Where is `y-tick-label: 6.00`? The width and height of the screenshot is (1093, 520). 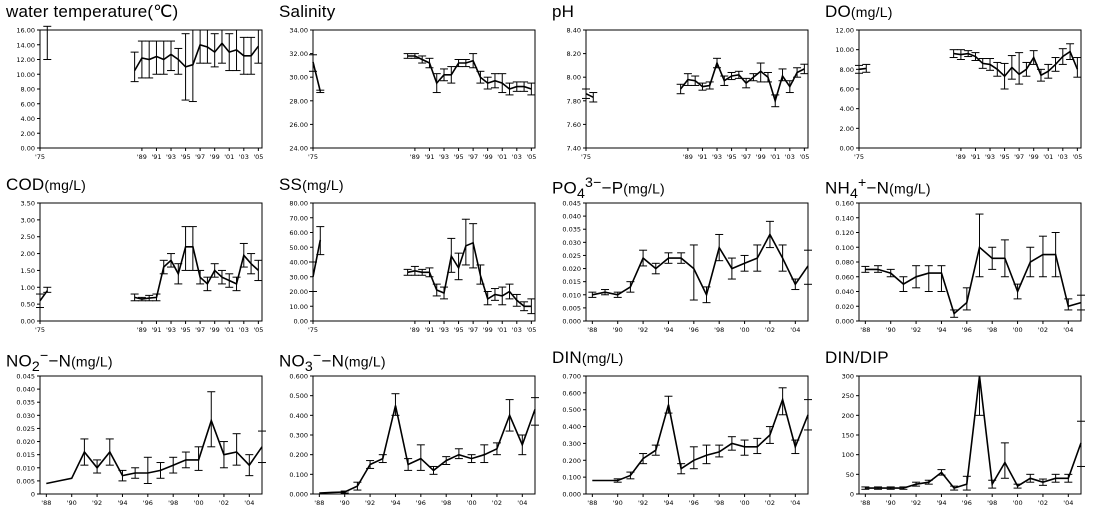 y-tick-label: 6.00 is located at coordinates (847, 90).